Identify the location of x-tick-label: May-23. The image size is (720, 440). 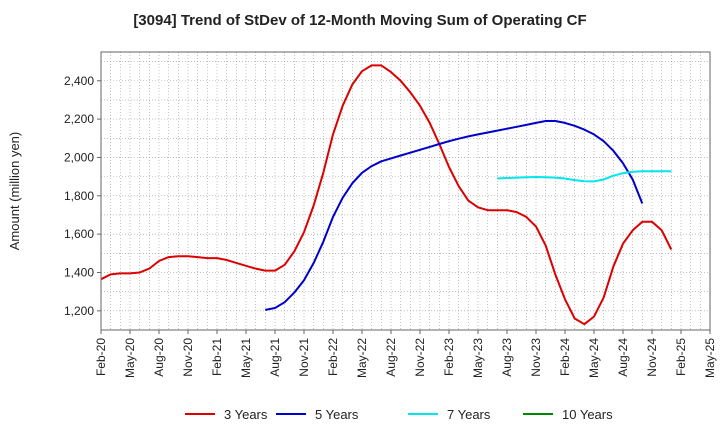
(478, 358).